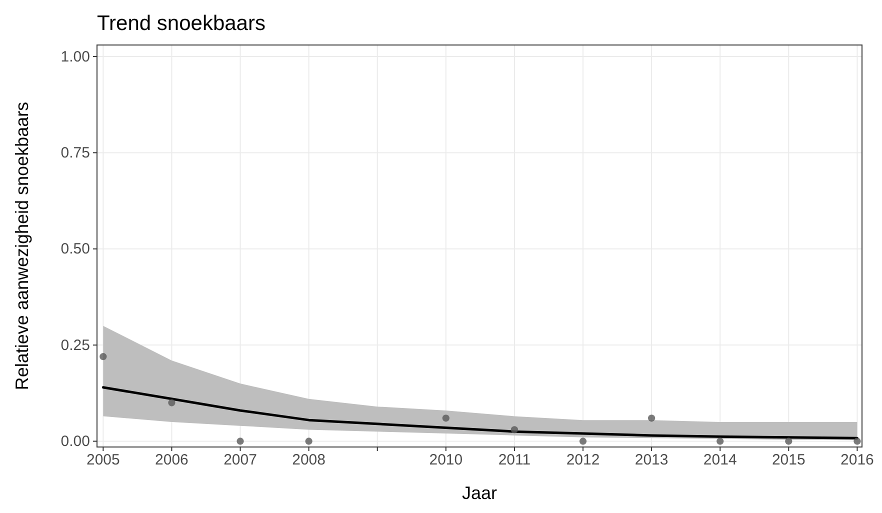 Image resolution: width=882 pixels, height=513 pixels. I want to click on x-axis-title: Jaar, so click(480, 493).